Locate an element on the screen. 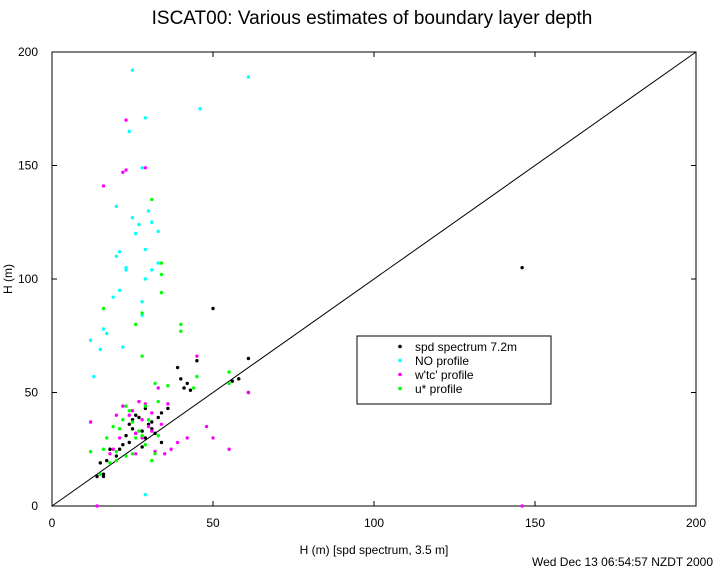 Image resolution: width=722 pixels, height=572 pixels. x-tick-label: 100 is located at coordinates (374, 523).